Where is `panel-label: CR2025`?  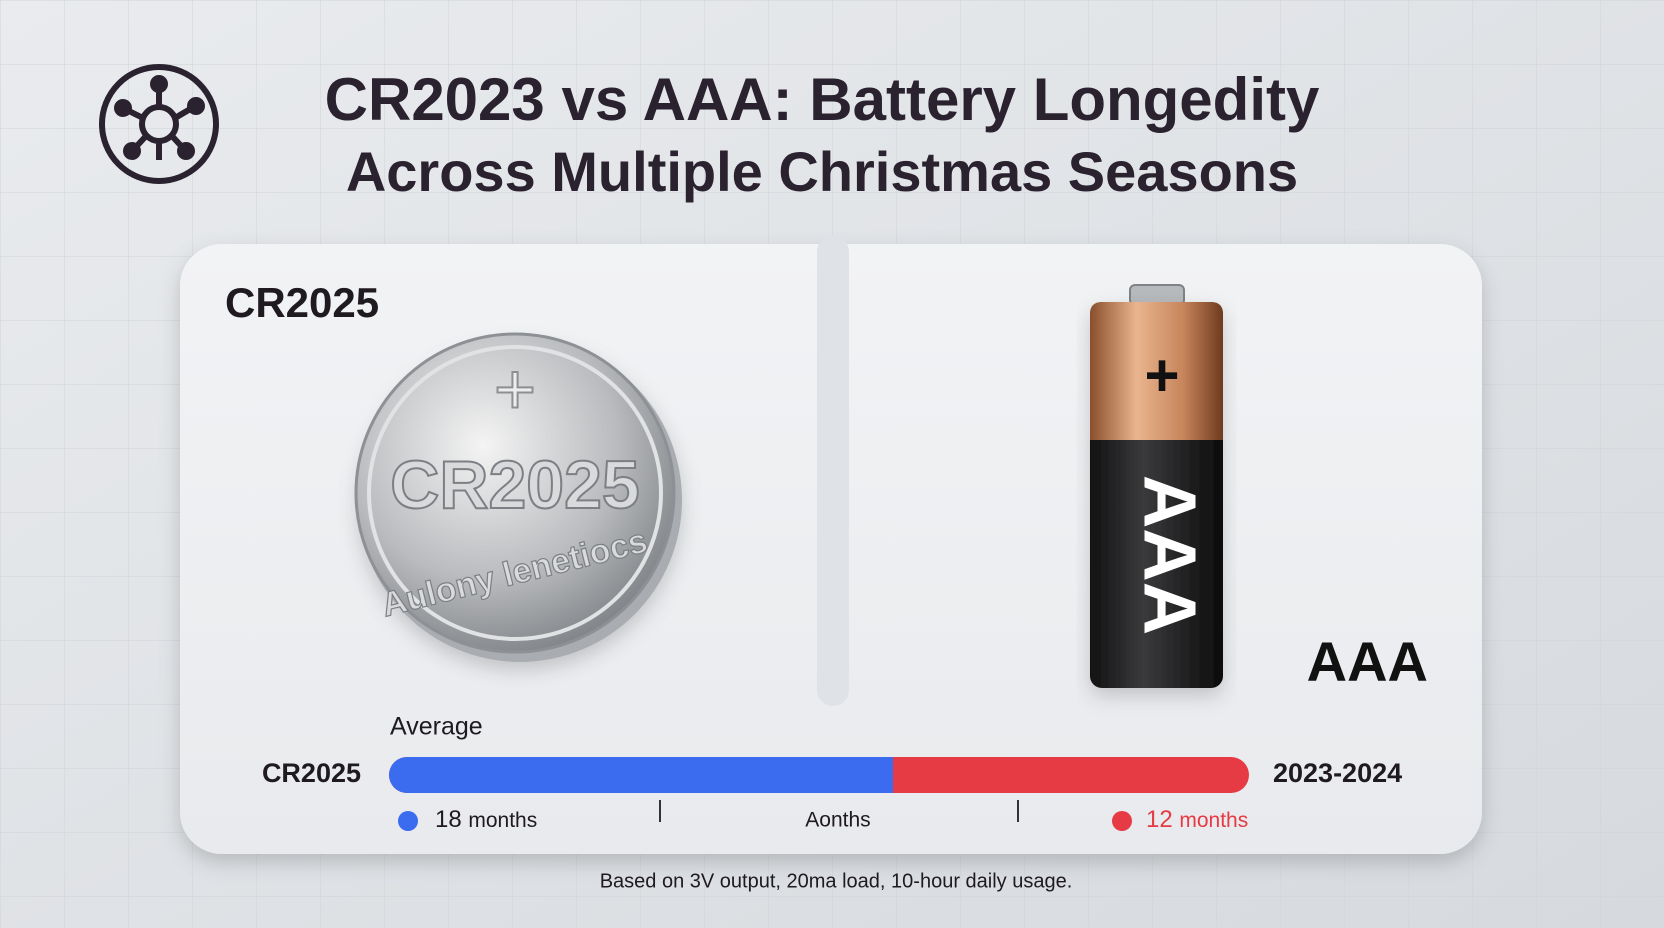 panel-label: CR2025 is located at coordinates (302, 302).